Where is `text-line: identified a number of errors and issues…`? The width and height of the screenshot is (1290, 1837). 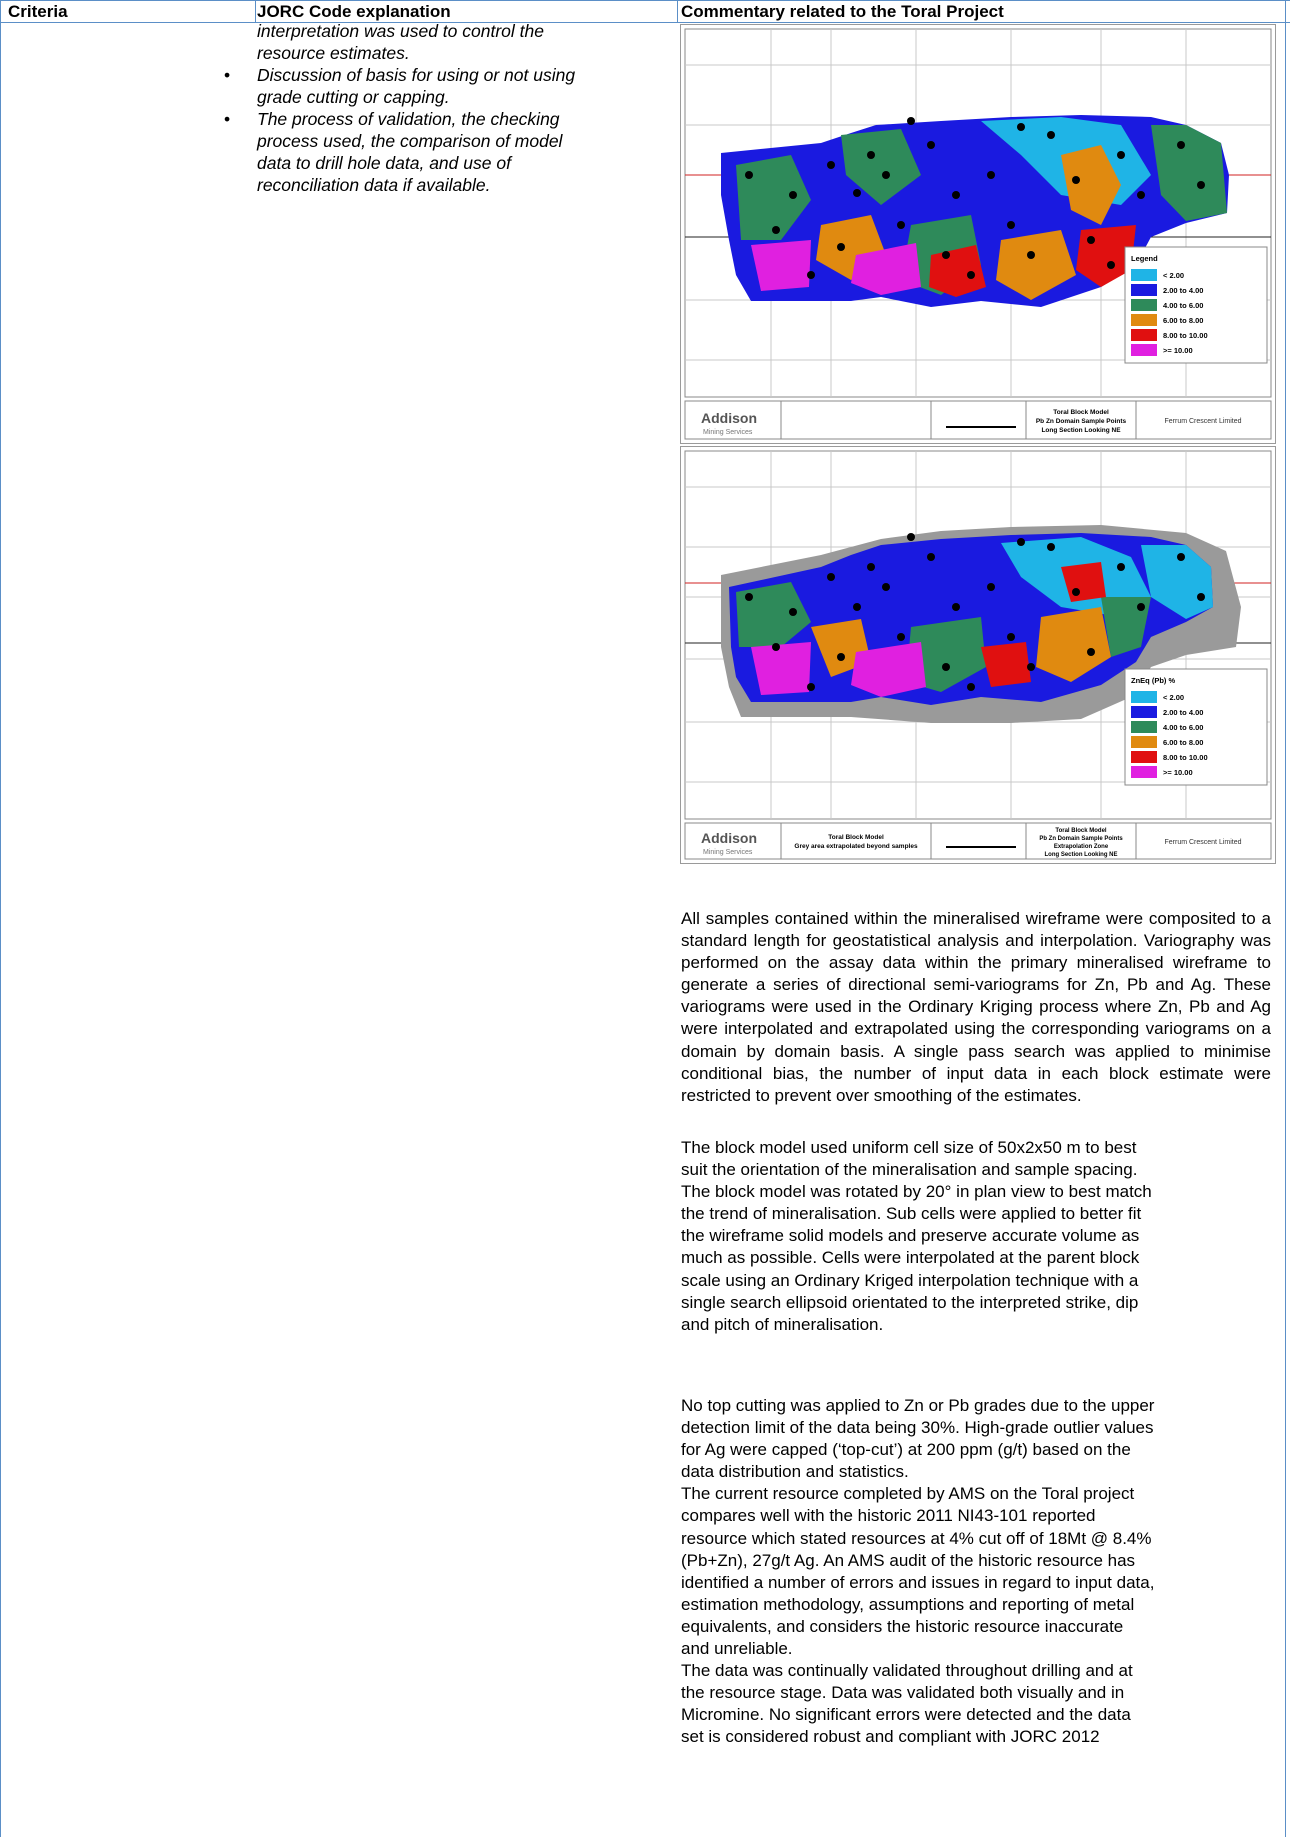 text-line: identified a number of errors and issues… is located at coordinates (918, 1582).